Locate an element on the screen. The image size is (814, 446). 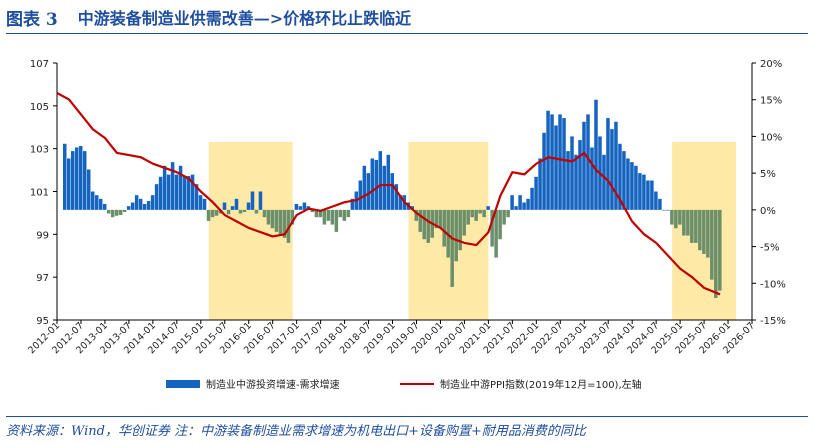
right-tick-label: 10% is located at coordinates (771, 137).